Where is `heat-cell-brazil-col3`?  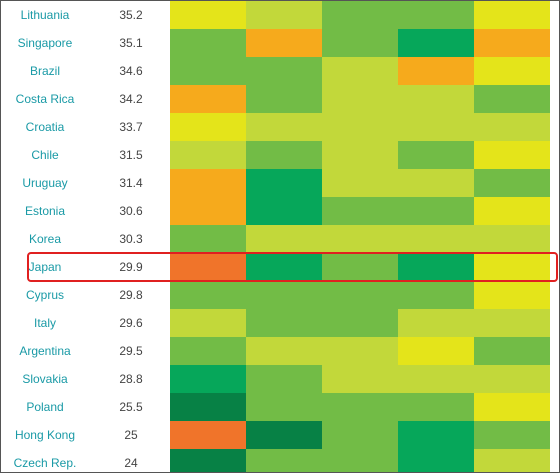 heat-cell-brazil-col3 is located at coordinates (360, 71).